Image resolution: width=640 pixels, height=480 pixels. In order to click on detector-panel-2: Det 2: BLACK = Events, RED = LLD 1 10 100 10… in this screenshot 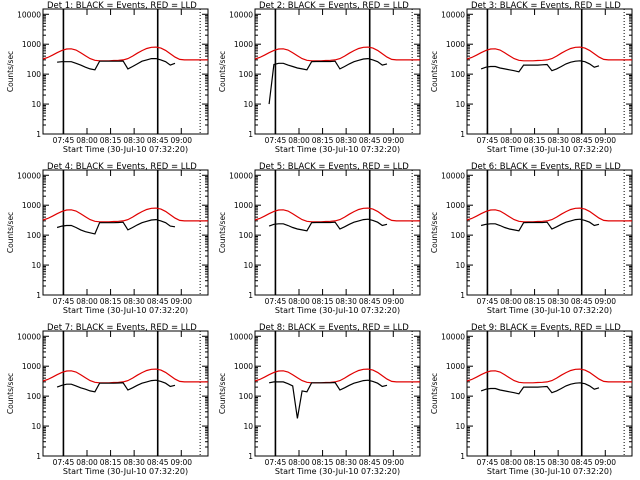, I will do `click(319, 77)`.